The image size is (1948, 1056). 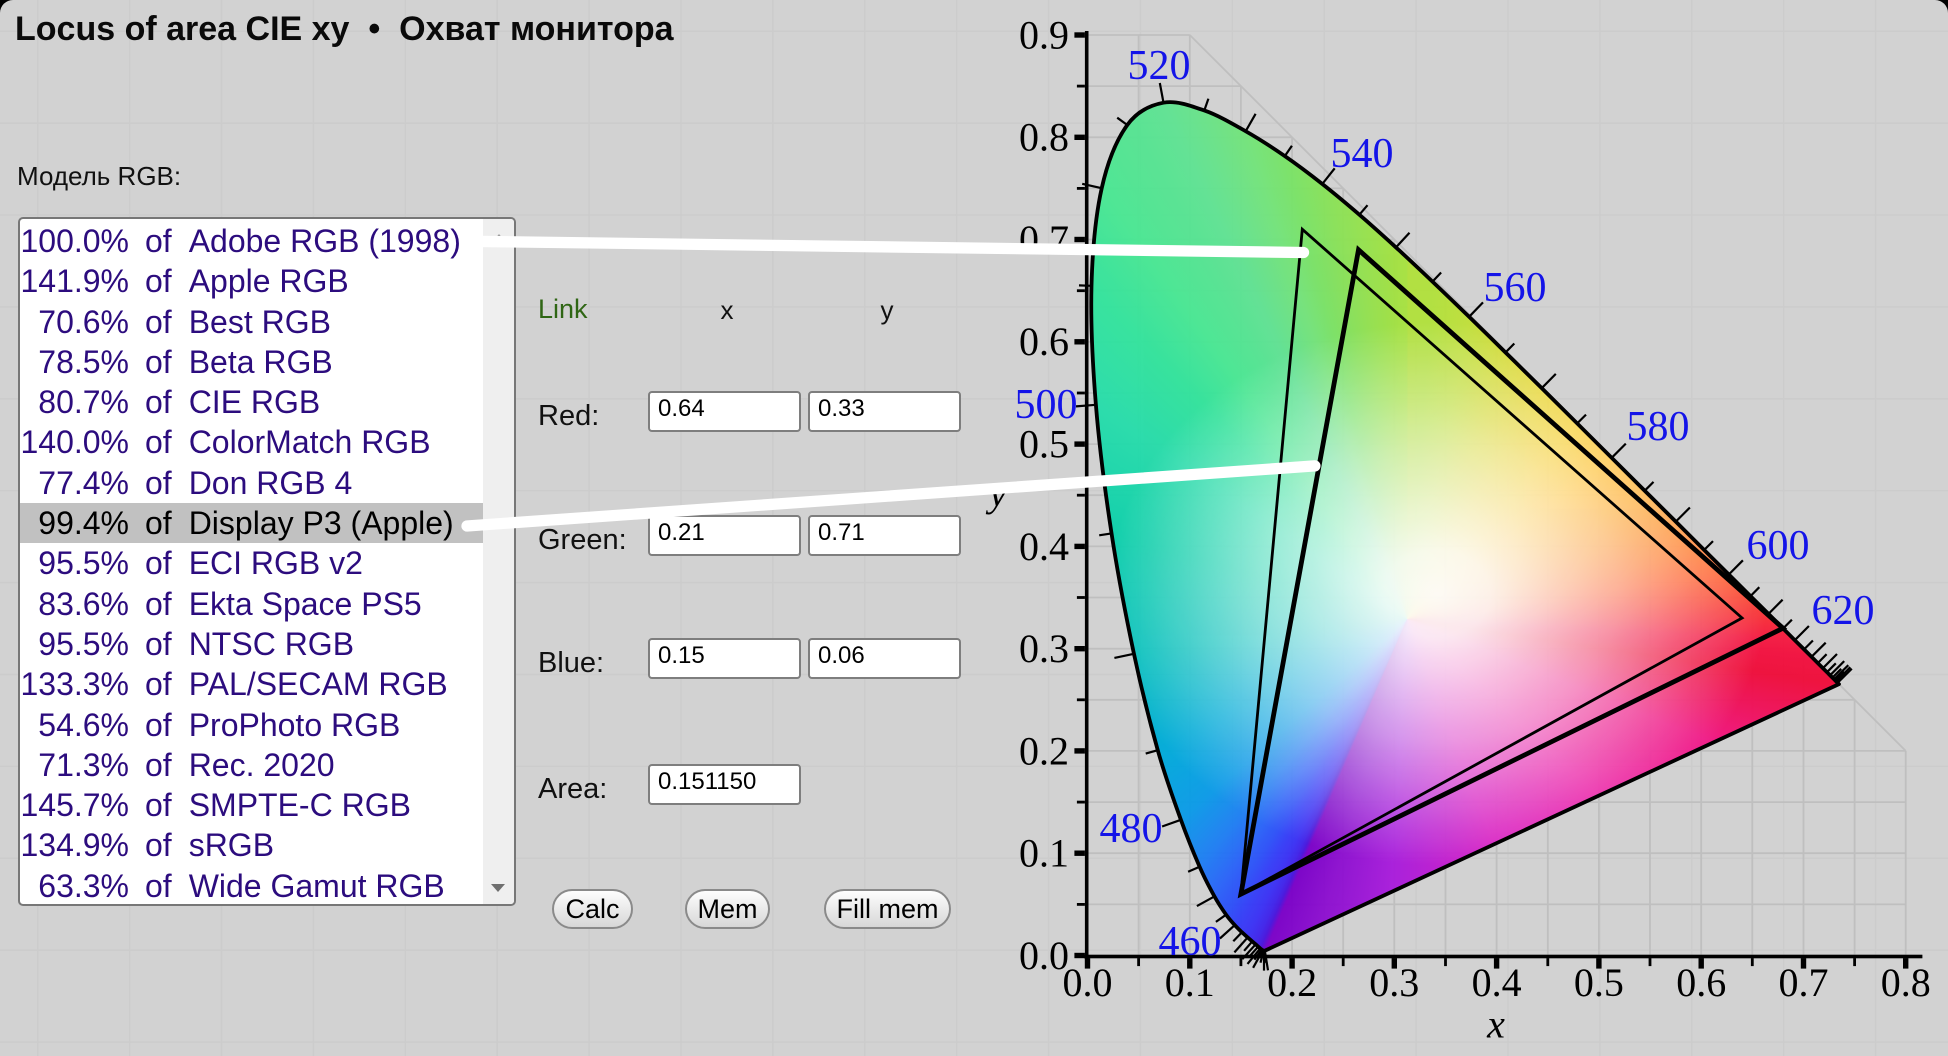 What do you see at coordinates (1778, 546) in the screenshot?
I see `svg-text: 600` at bounding box center [1778, 546].